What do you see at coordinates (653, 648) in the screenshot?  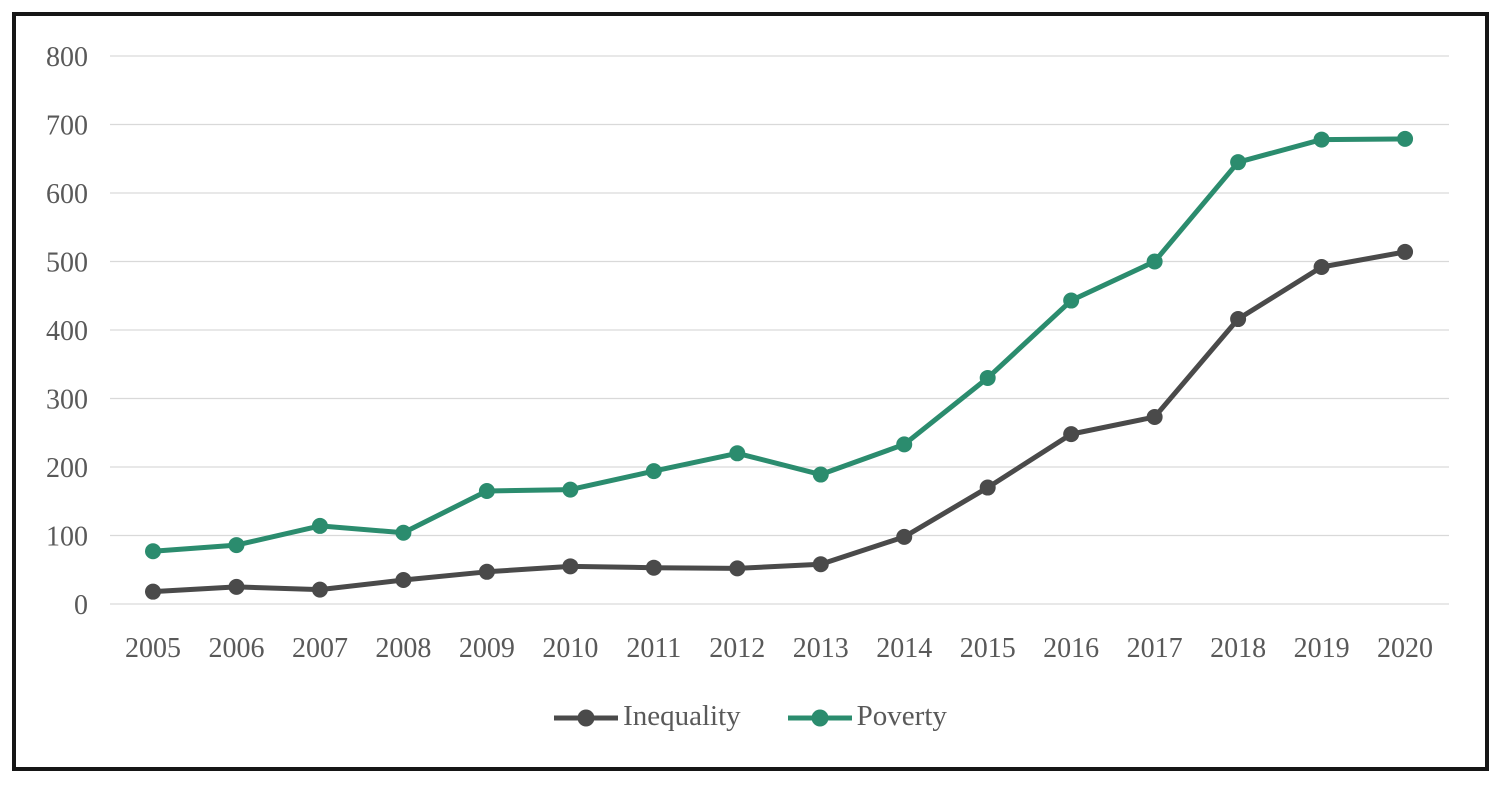 I see `x-tick-label: 2011` at bounding box center [653, 648].